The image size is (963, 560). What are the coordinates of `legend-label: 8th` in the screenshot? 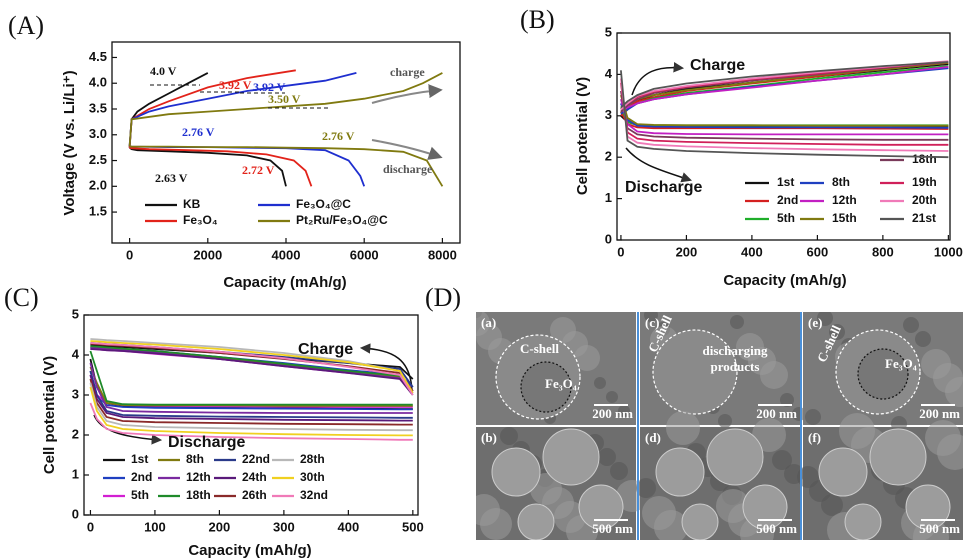 It's located at (195, 459).